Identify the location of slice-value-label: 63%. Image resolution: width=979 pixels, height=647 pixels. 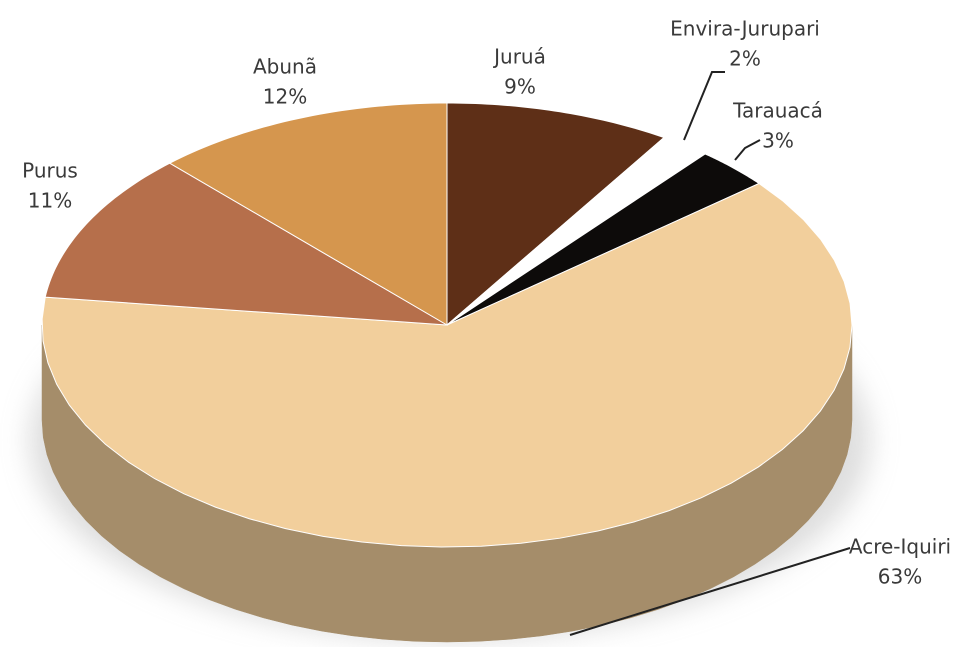
(900, 577).